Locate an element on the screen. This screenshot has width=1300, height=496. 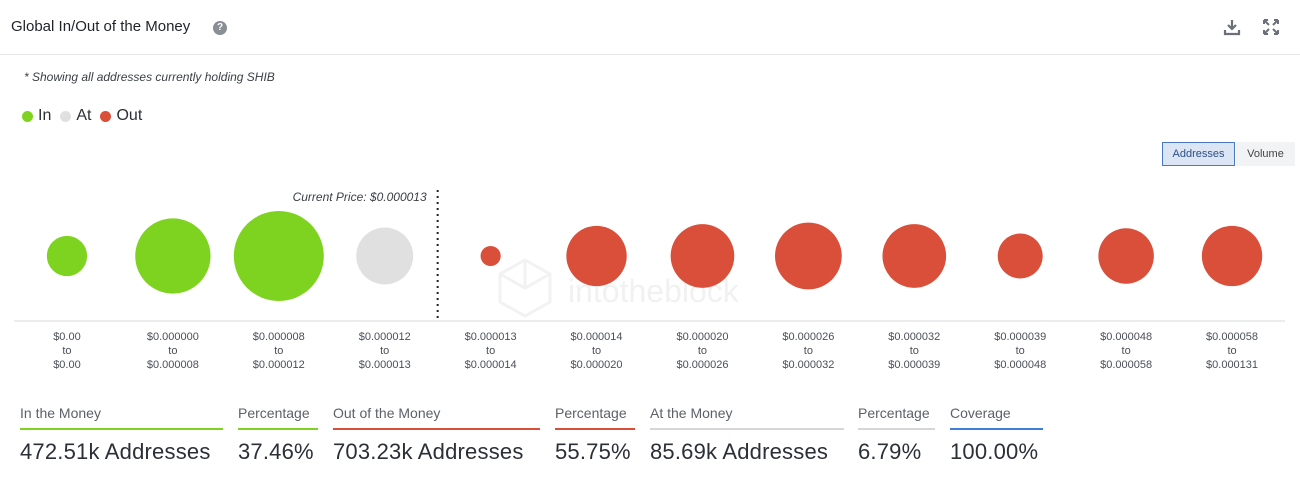
legend-item-out: Out is located at coordinates (121, 116).